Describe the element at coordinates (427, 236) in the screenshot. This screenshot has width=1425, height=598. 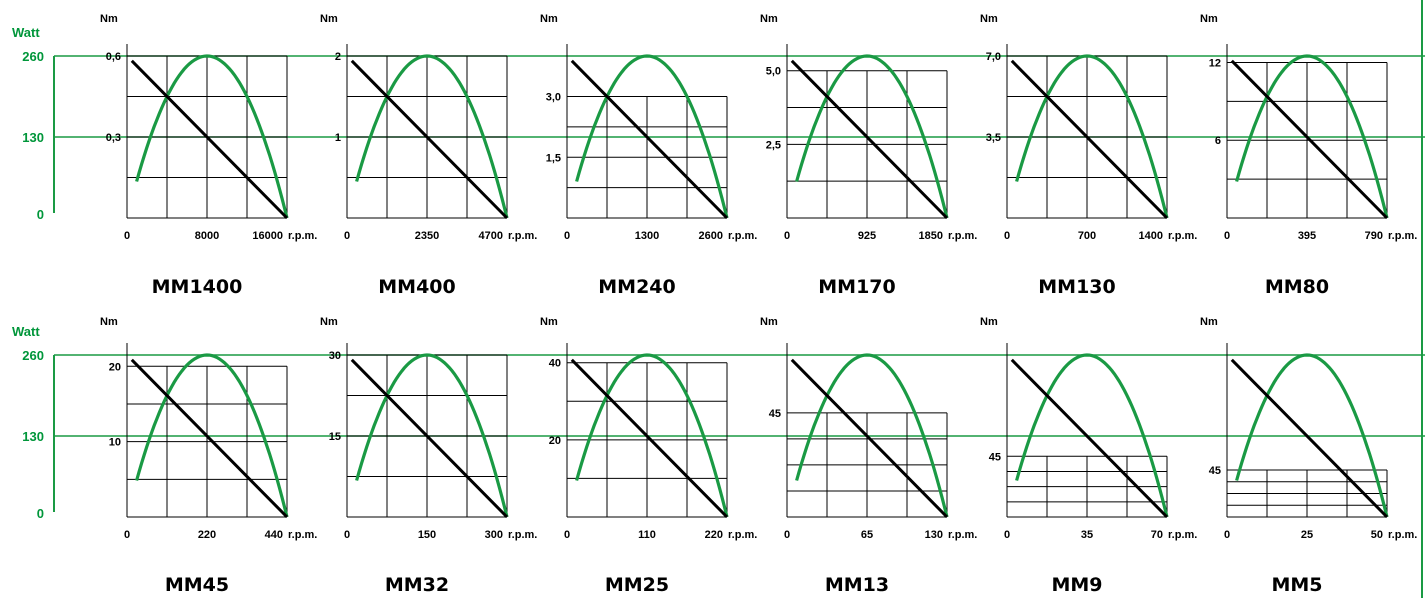
I see `x-tick-label: 2350` at that location.